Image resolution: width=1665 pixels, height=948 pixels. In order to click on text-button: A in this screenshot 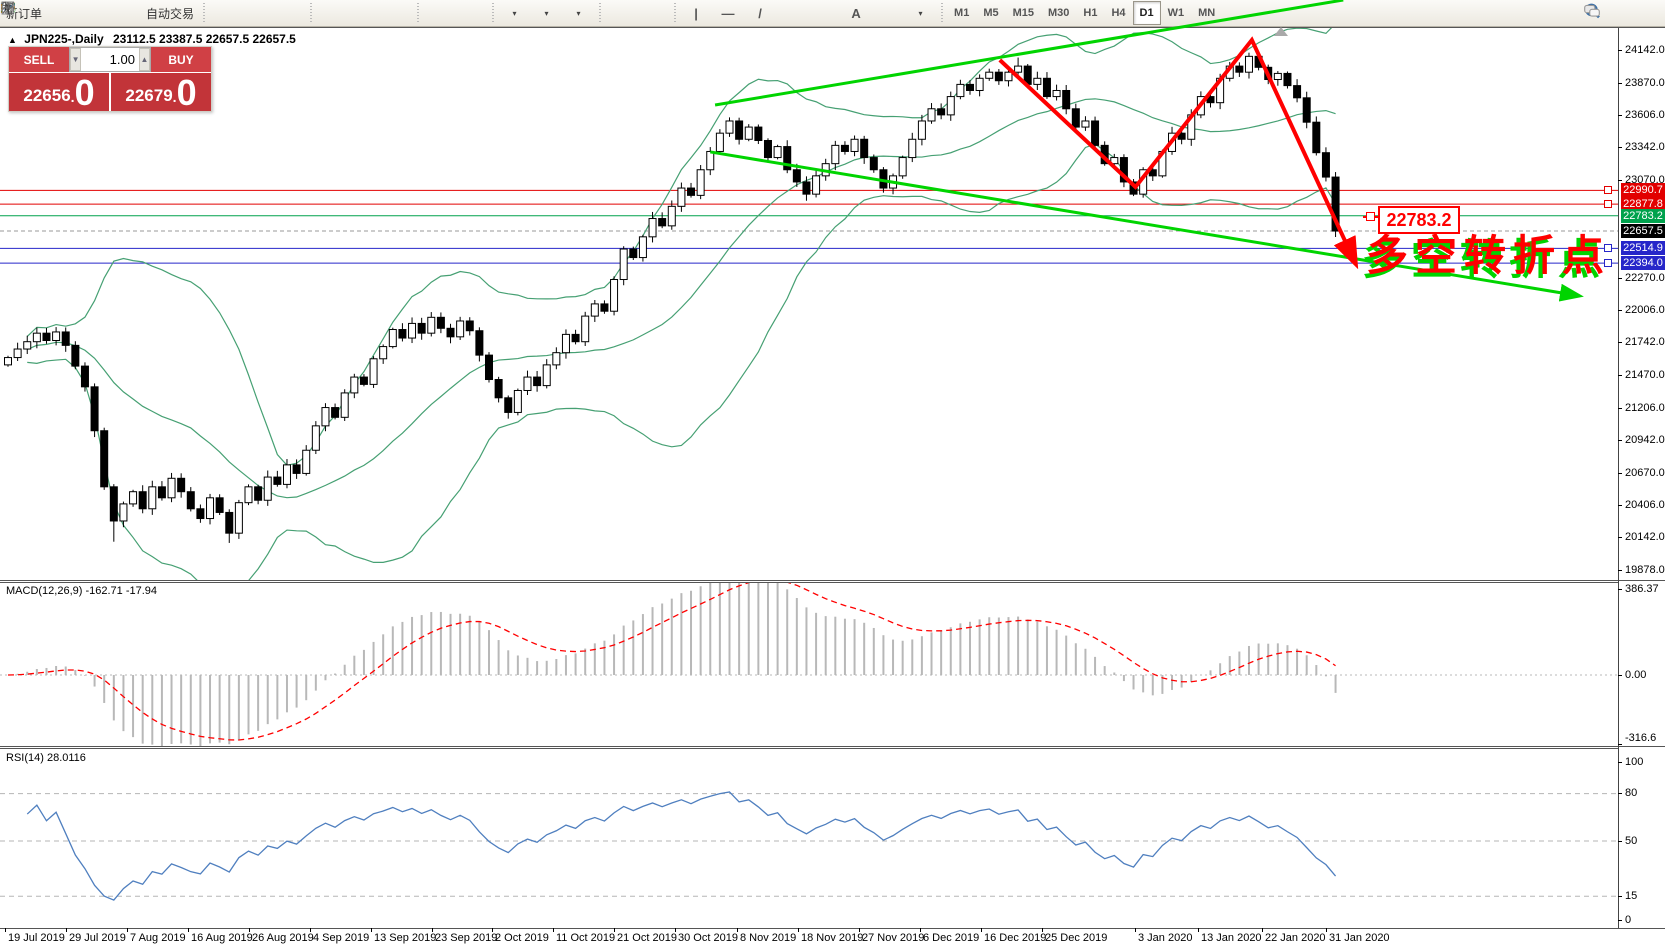, I will do `click(856, 13)`.